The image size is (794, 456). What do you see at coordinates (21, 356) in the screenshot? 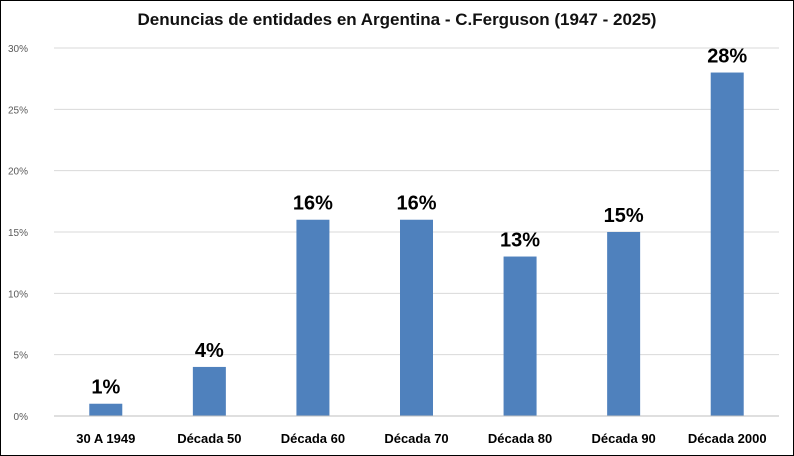
I see `y-tick-label: 5%` at bounding box center [21, 356].